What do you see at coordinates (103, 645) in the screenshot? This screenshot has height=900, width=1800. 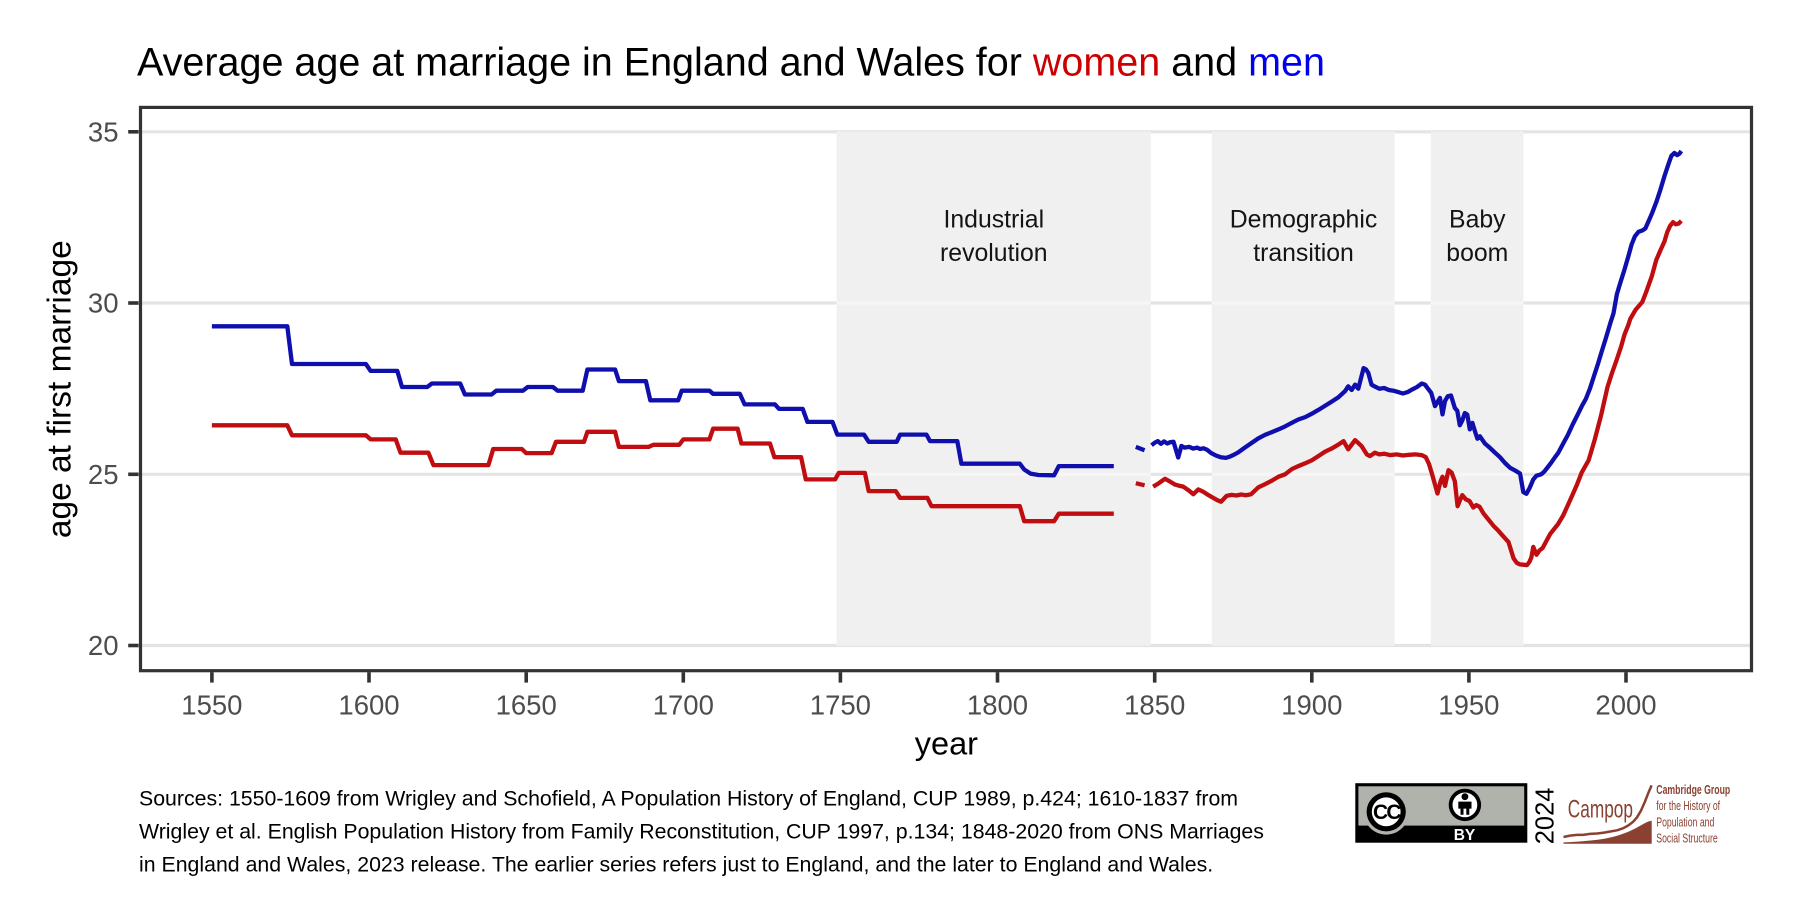 I see `svg-text: 20` at bounding box center [103, 645].